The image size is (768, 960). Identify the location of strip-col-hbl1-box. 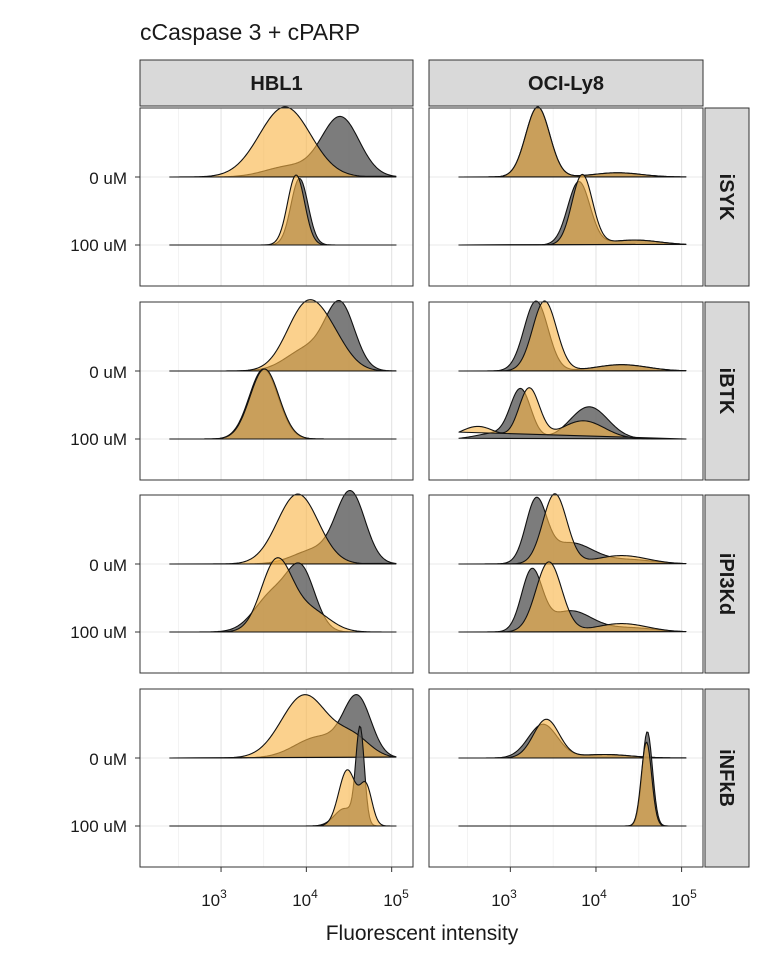
(276, 83).